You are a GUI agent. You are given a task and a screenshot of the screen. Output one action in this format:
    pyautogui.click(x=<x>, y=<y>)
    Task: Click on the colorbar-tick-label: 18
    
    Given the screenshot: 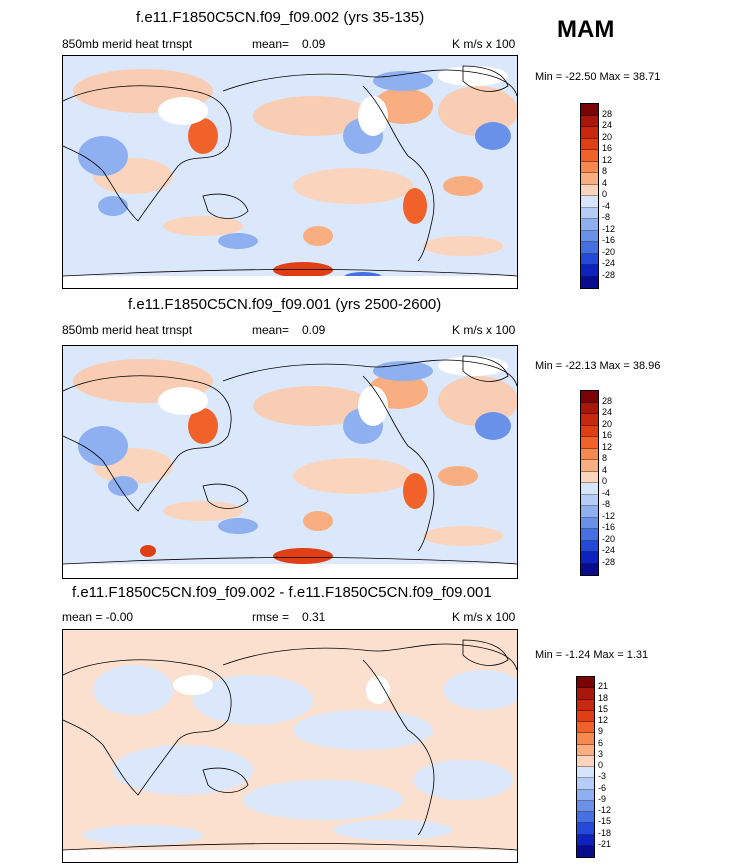 What is the action you would take?
    pyautogui.click(x=603, y=697)
    